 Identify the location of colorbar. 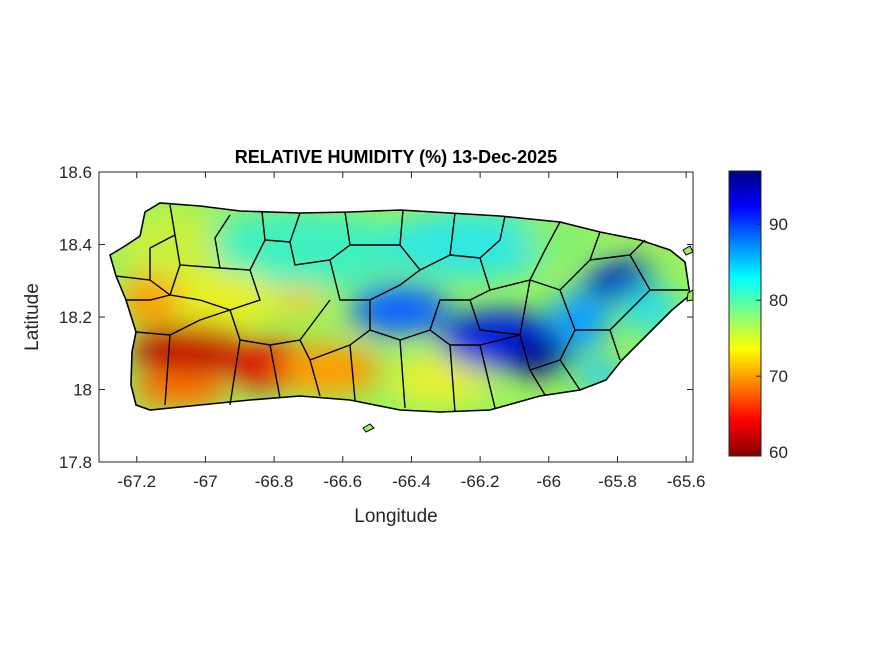
(745, 313).